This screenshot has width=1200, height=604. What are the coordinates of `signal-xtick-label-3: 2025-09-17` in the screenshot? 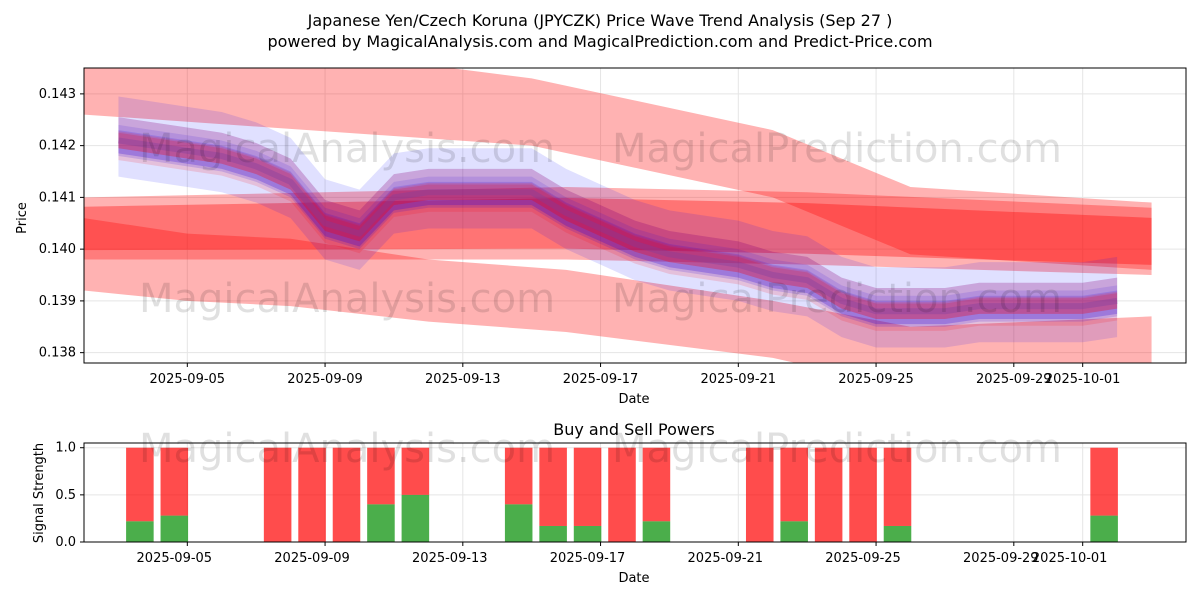 It's located at (588, 558).